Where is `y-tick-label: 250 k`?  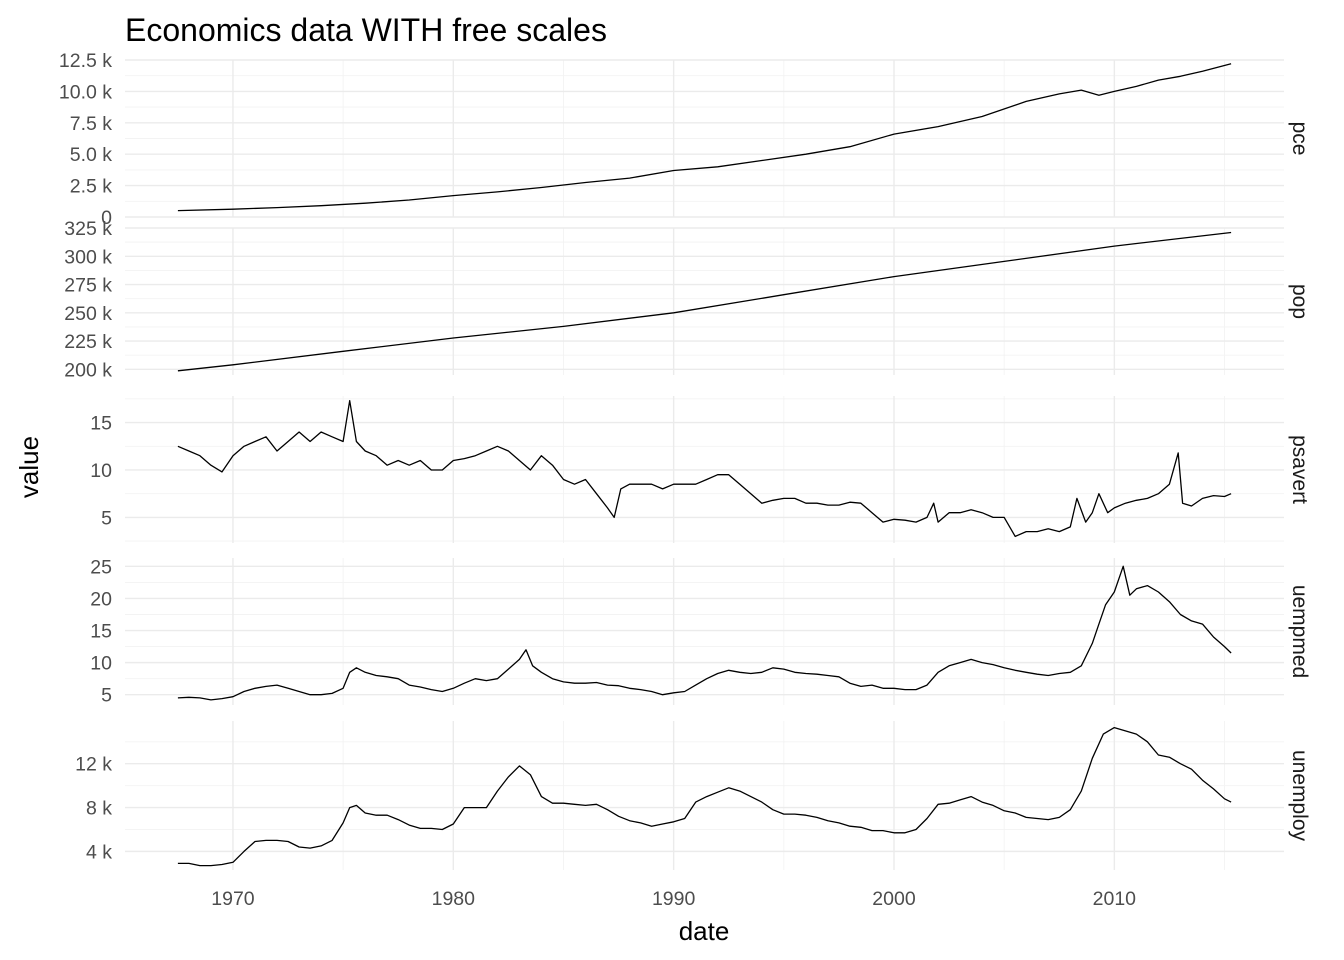
y-tick-label: 250 k is located at coordinates (88, 314).